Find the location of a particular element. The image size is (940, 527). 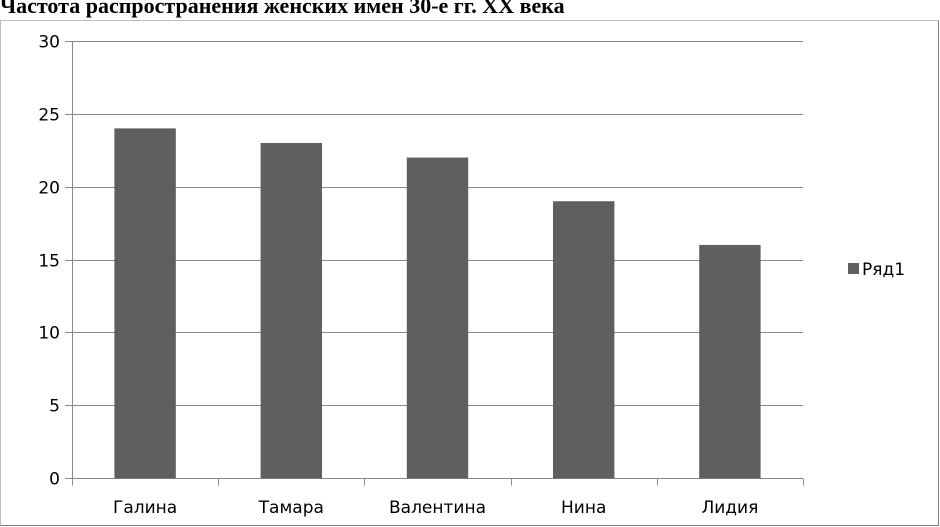

x-tick-label-Валентина: Валентина is located at coordinates (437, 508).